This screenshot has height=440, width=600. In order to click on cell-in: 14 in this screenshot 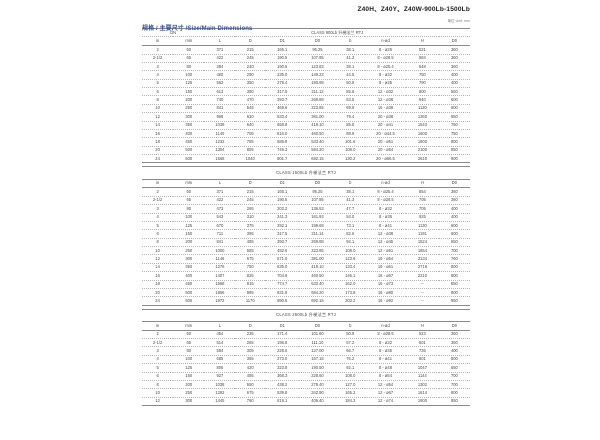, I will do `click(158, 125)`.